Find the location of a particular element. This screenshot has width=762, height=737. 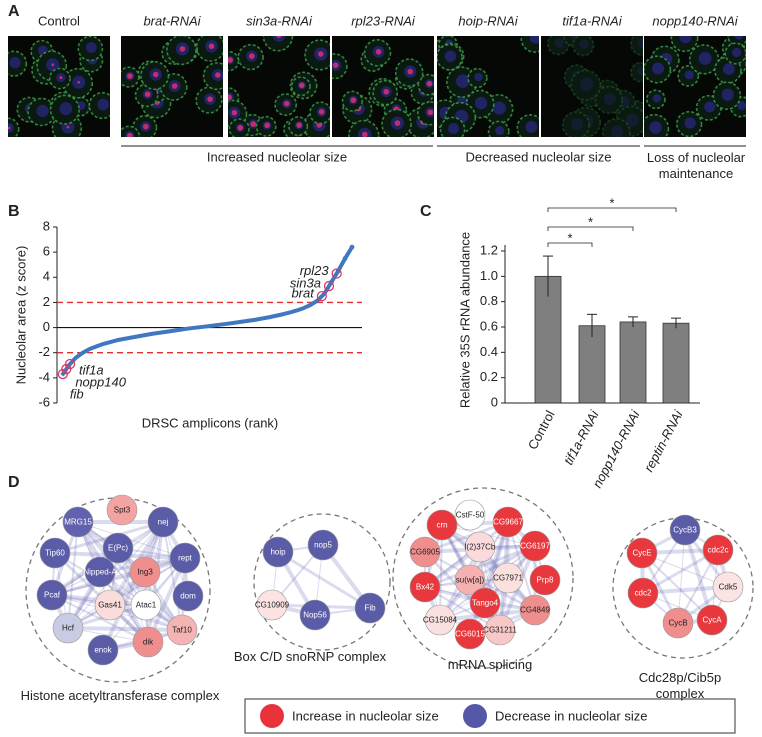

node-label: Taf10 is located at coordinates (182, 630).